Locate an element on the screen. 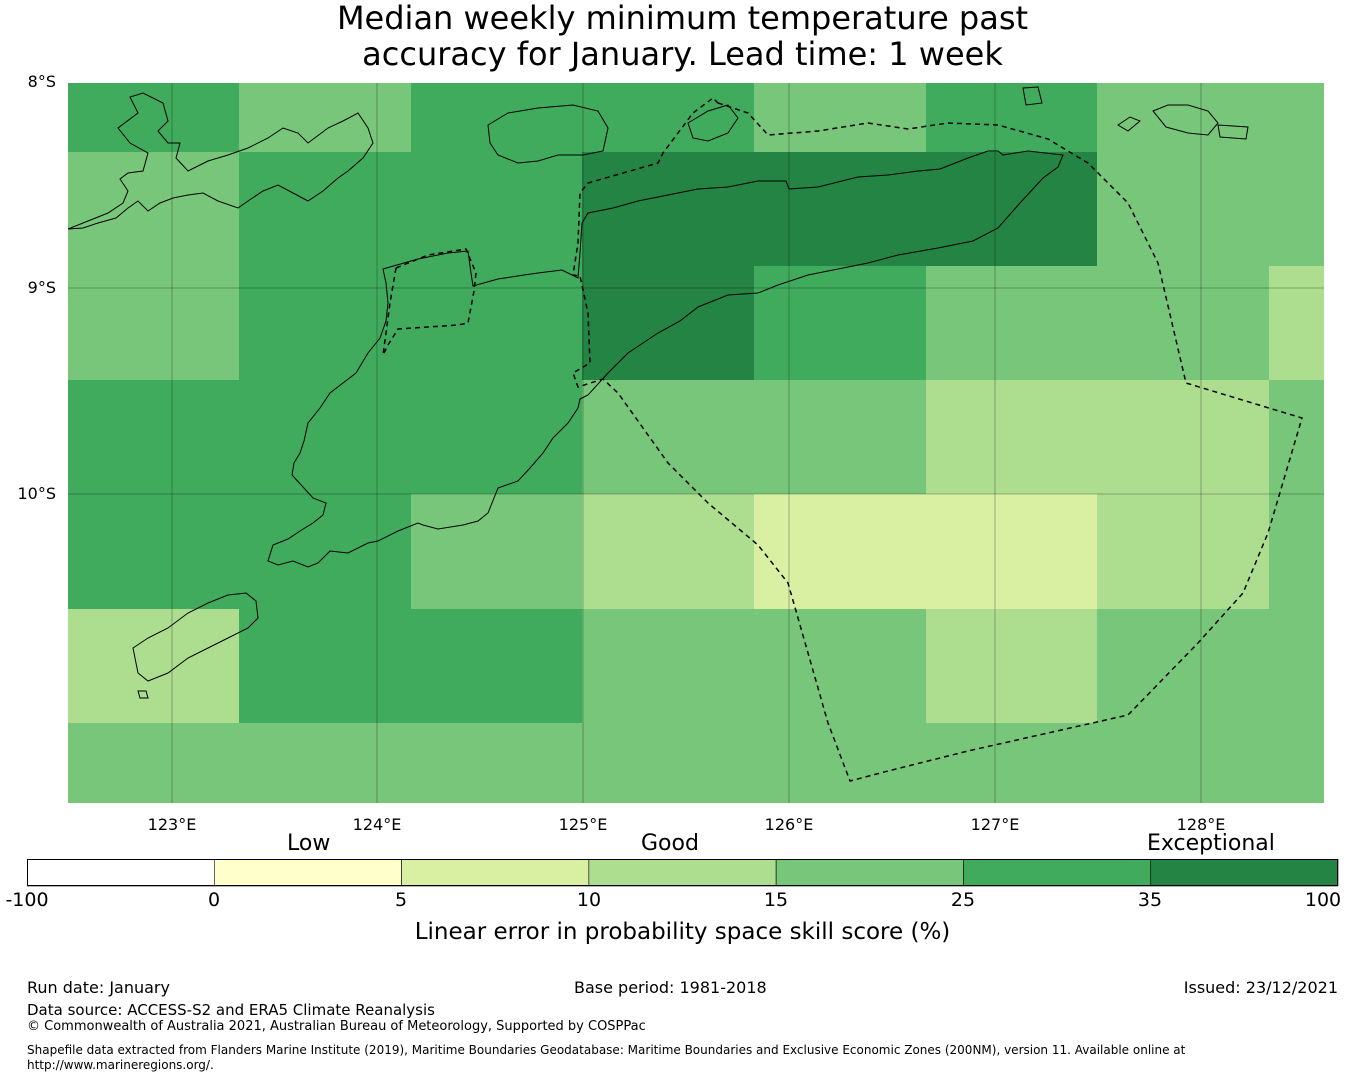 Image resolution: width=1365 pixels, height=1080 pixels. lakor-coastline is located at coordinates (1233, 132).